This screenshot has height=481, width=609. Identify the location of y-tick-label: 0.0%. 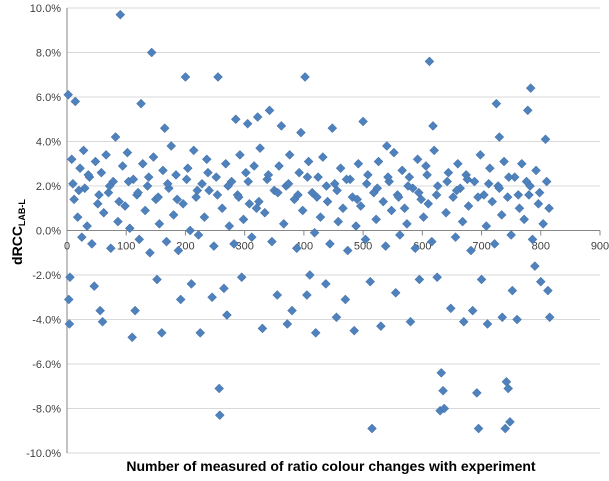
(48, 232).